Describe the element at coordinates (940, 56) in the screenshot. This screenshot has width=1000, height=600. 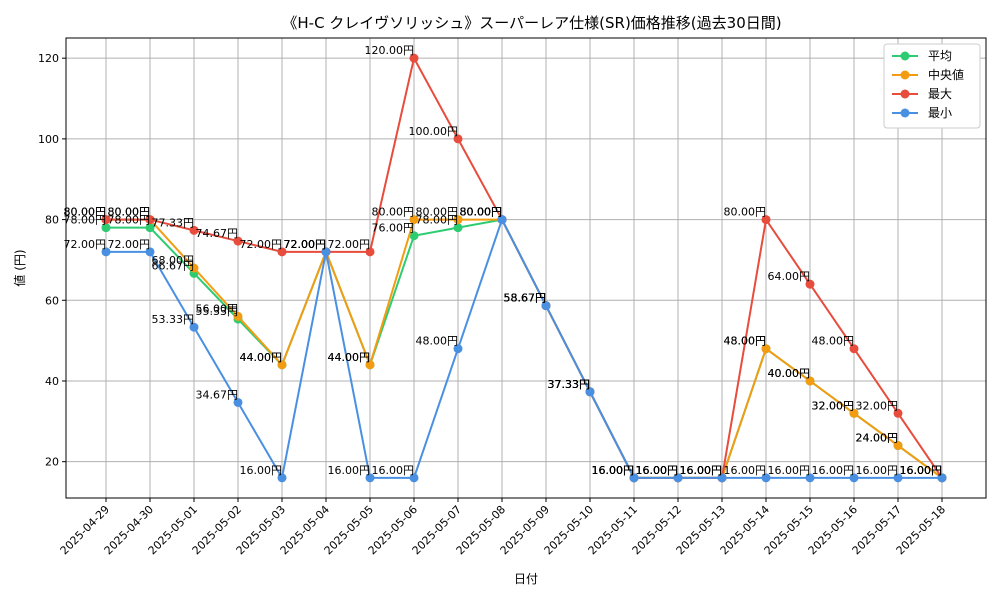
I see `legend-label: 平均` at that location.